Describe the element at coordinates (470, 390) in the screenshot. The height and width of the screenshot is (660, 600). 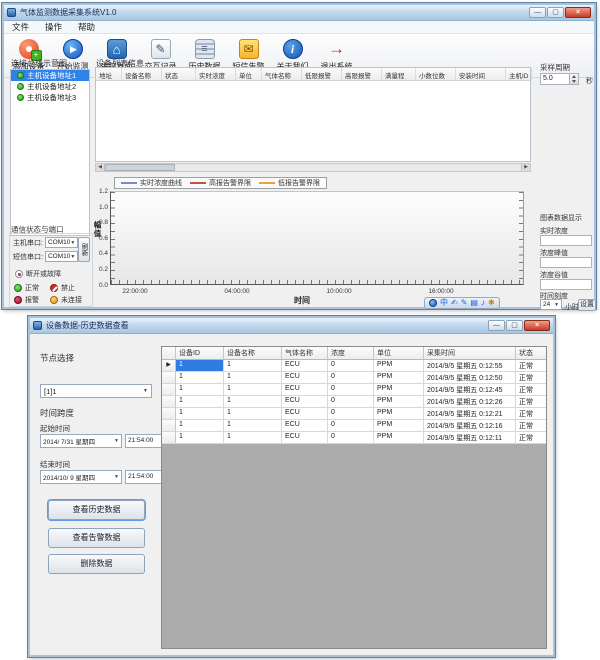
I see `grid-cell: 2014/9/5 星期五 0:12:45` at that location.